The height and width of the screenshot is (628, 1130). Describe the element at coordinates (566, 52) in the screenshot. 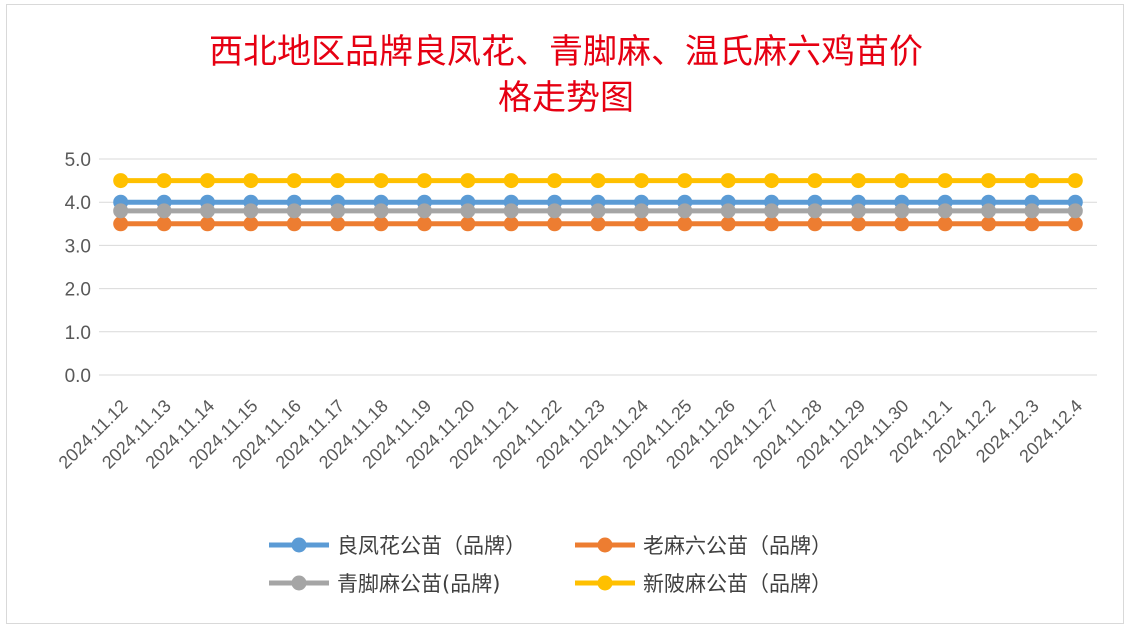

I see `chart-title-line-1: 西北地区品牌良凤花、青脚麻、温氏麻六鸡苗价` at that location.